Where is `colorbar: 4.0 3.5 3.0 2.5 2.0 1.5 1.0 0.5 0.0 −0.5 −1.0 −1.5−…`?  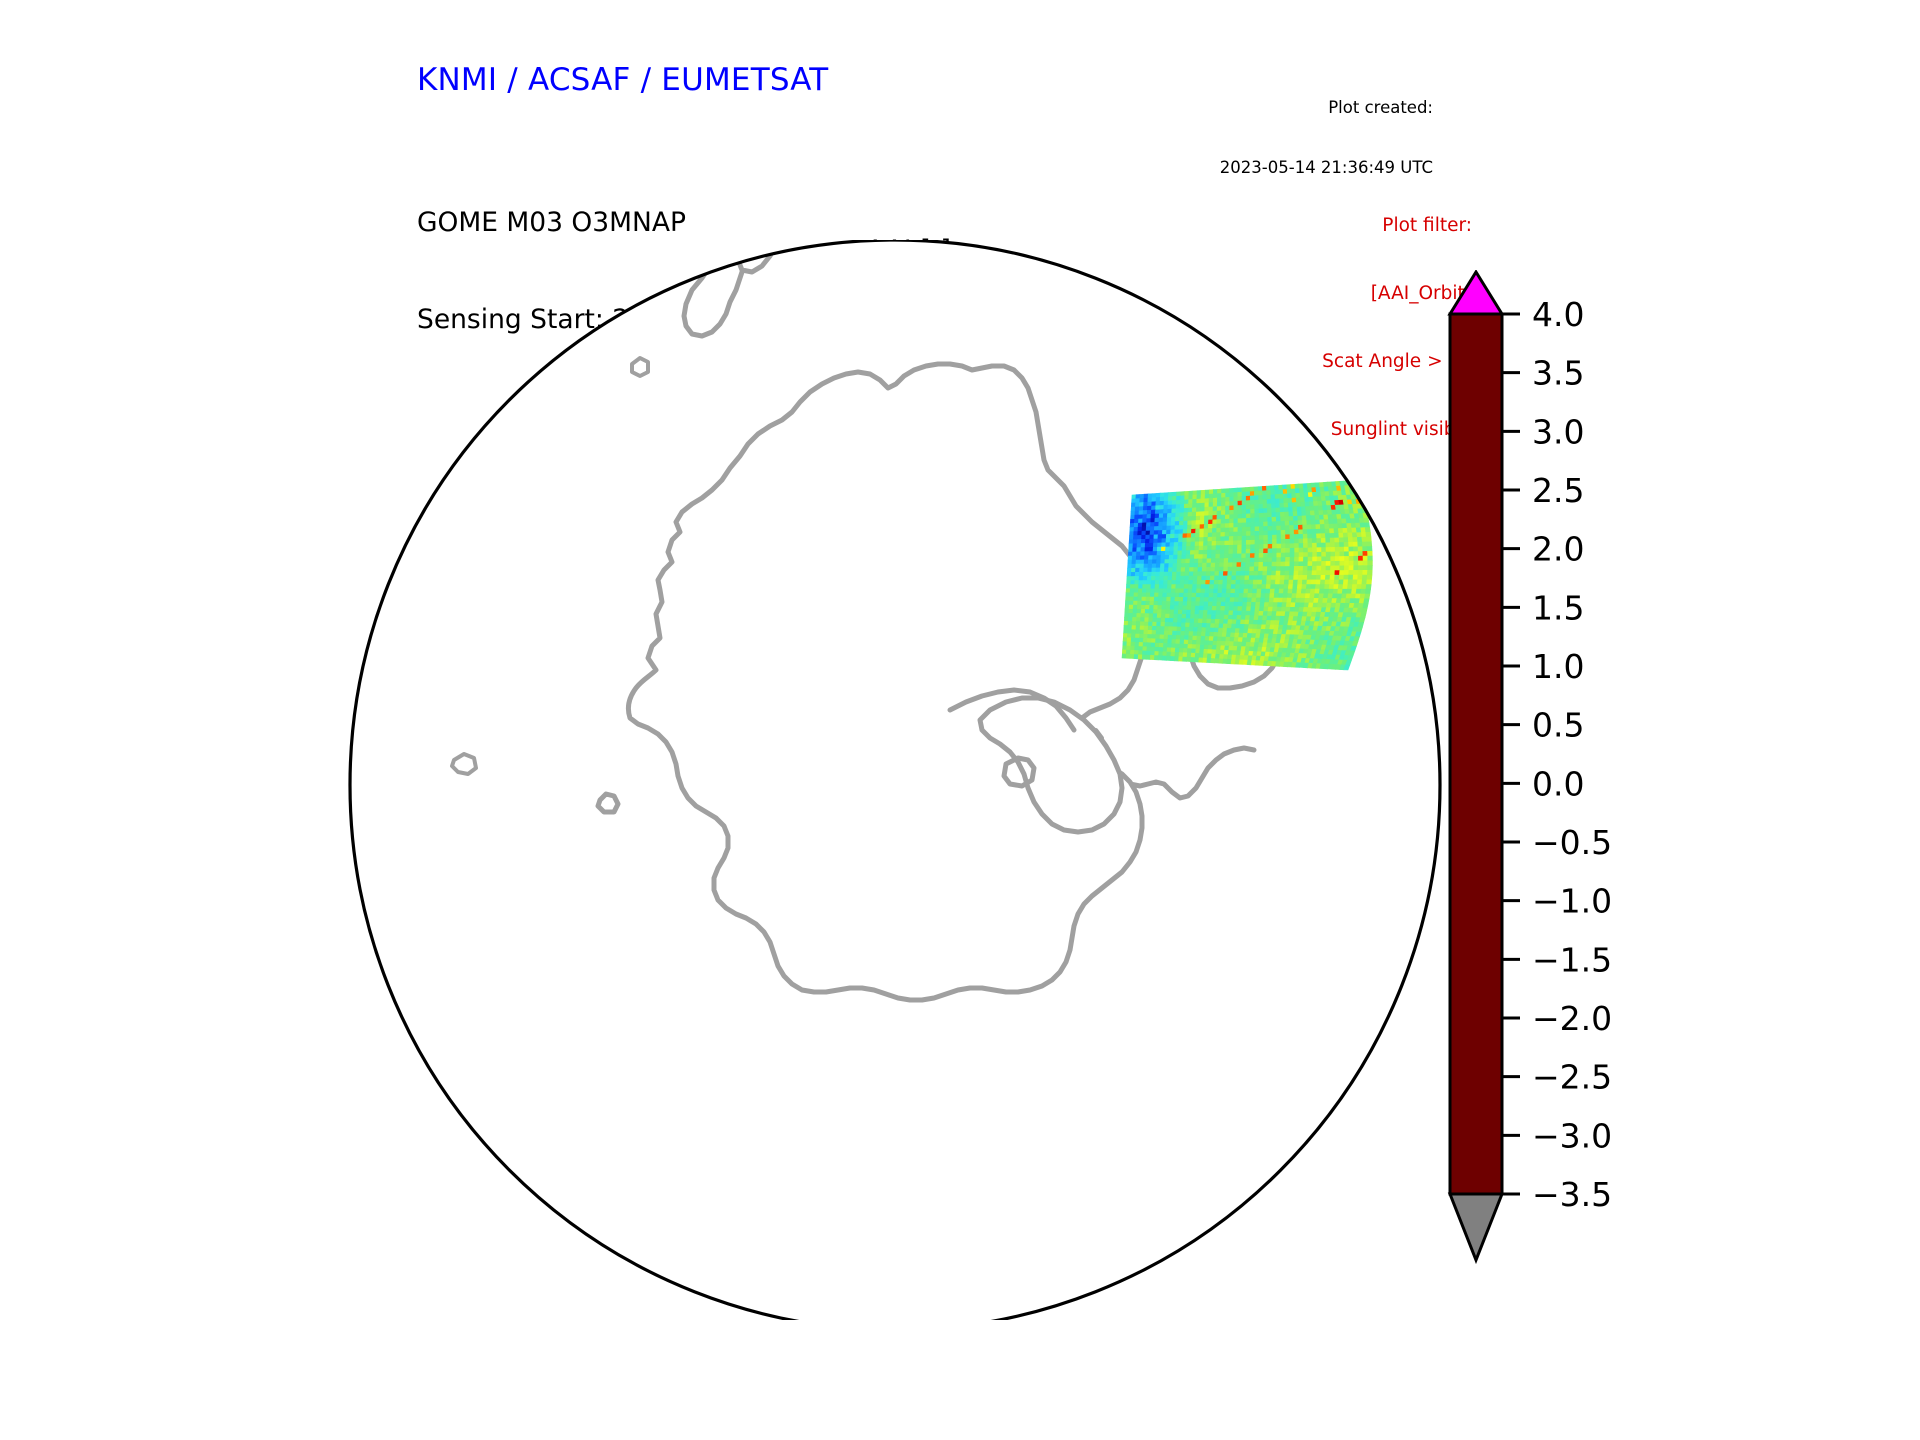 colorbar: 4.0 3.5 3.0 2.5 2.0 1.5 1.0 0.5 0.0 −0.5 −1.0 −1.5−… is located at coordinates (1560, 800).